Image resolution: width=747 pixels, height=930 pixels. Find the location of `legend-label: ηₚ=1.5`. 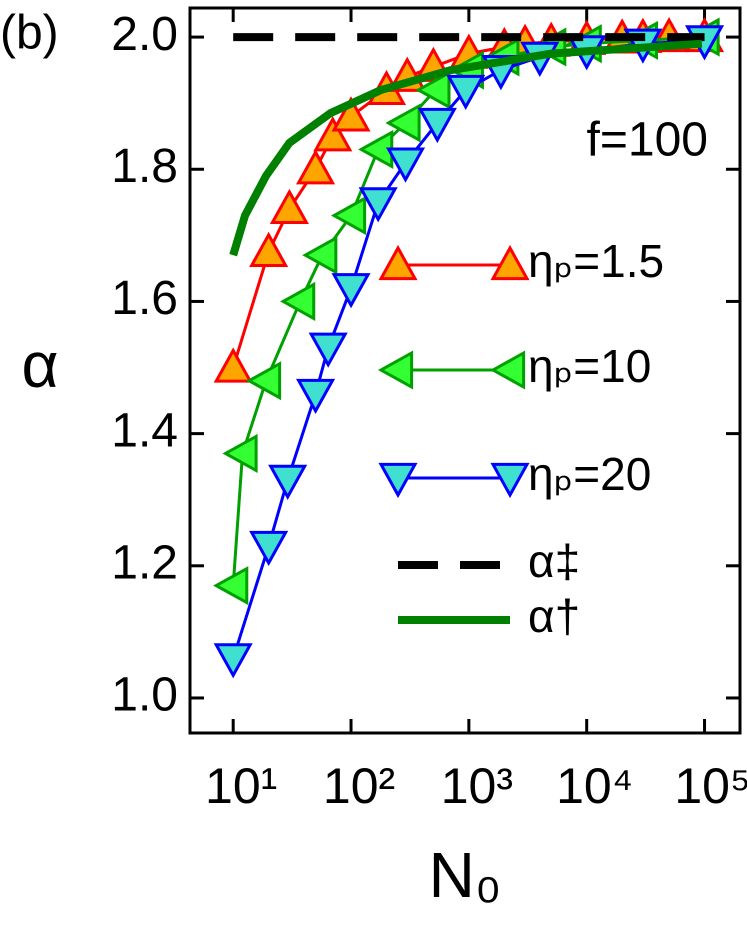

legend-label: ηₚ=1.5 is located at coordinates (596, 261).